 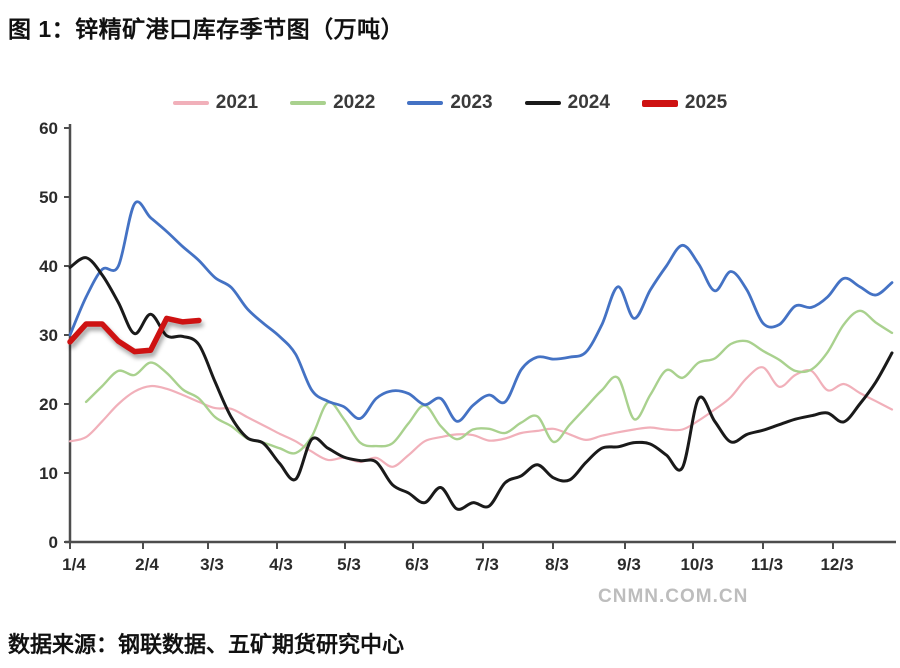 What do you see at coordinates (471, 102) in the screenshot?
I see `legend-label-2023: 2023` at bounding box center [471, 102].